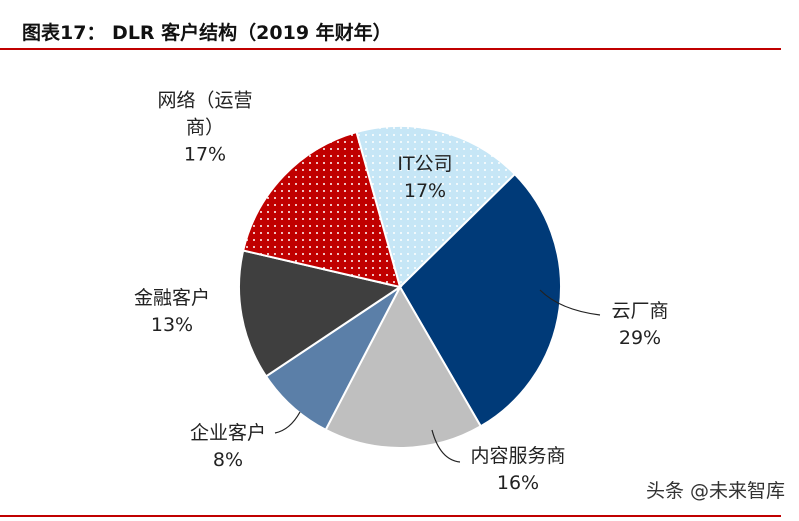 Image resolution: width=799 pixels, height=521 pixels. I want to click on category-label: 内容服务商, so click(518, 456).